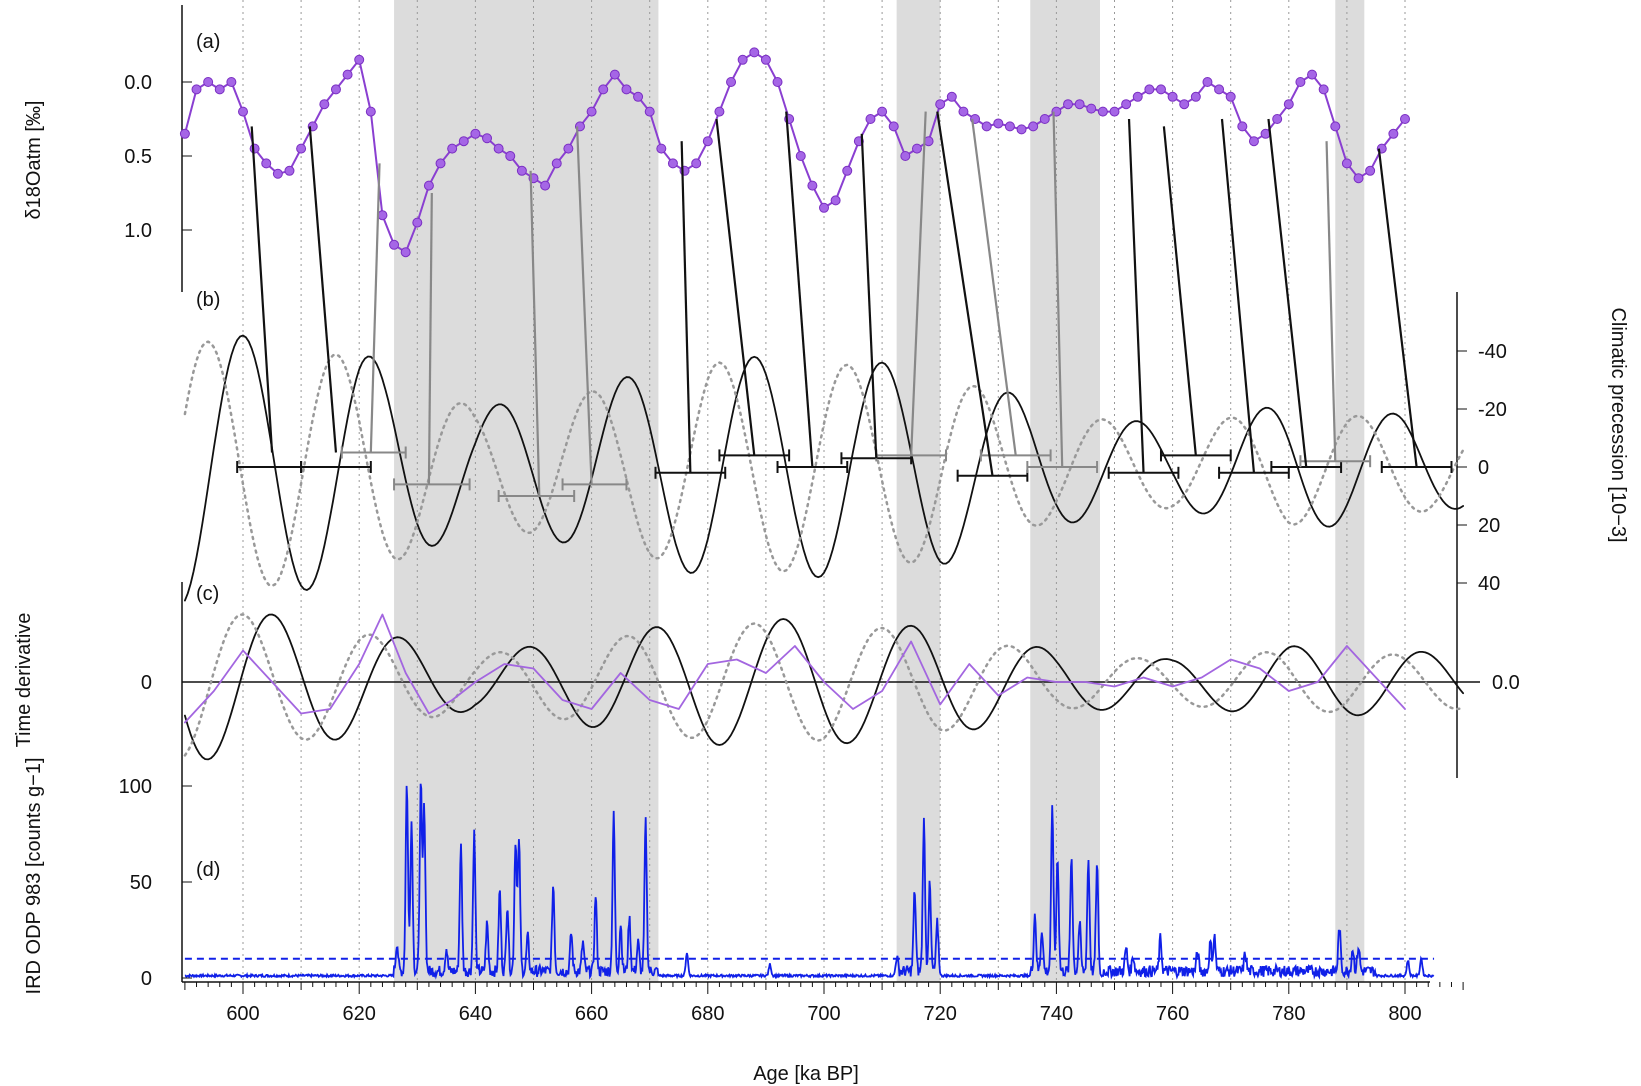 Image resolution: width=1641 pixels, height=1086 pixels. Describe the element at coordinates (158, 157) in the screenshot. I see `panel-a-y-ticks: 0.0 0.5 1.0` at that location.